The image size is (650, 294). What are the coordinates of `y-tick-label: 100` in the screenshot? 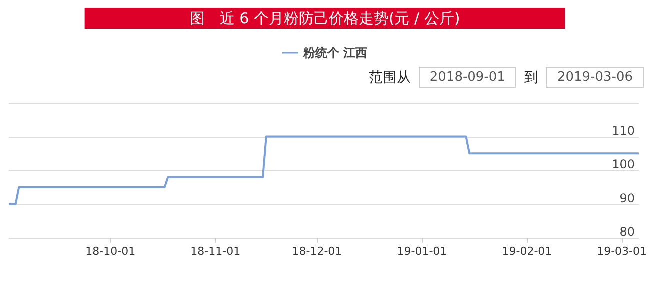 It's located at (623, 165).